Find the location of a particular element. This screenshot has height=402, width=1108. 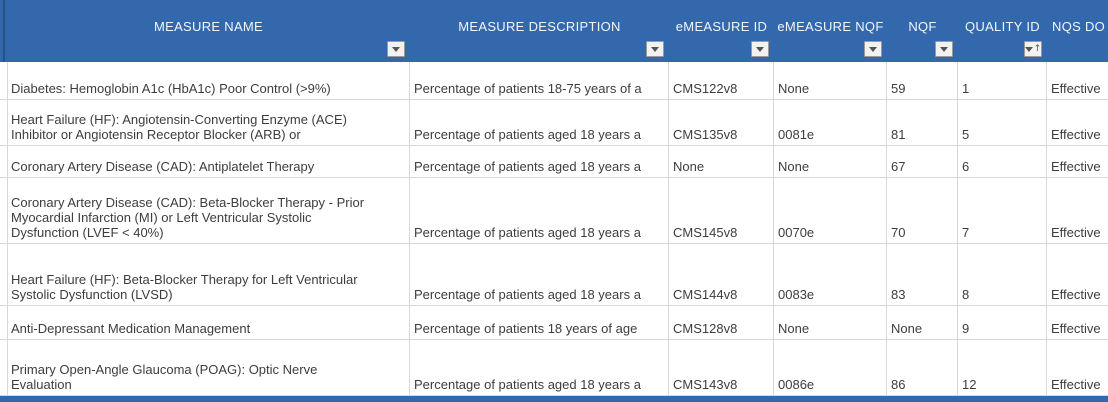

filter-button-measure-name is located at coordinates (396, 49).